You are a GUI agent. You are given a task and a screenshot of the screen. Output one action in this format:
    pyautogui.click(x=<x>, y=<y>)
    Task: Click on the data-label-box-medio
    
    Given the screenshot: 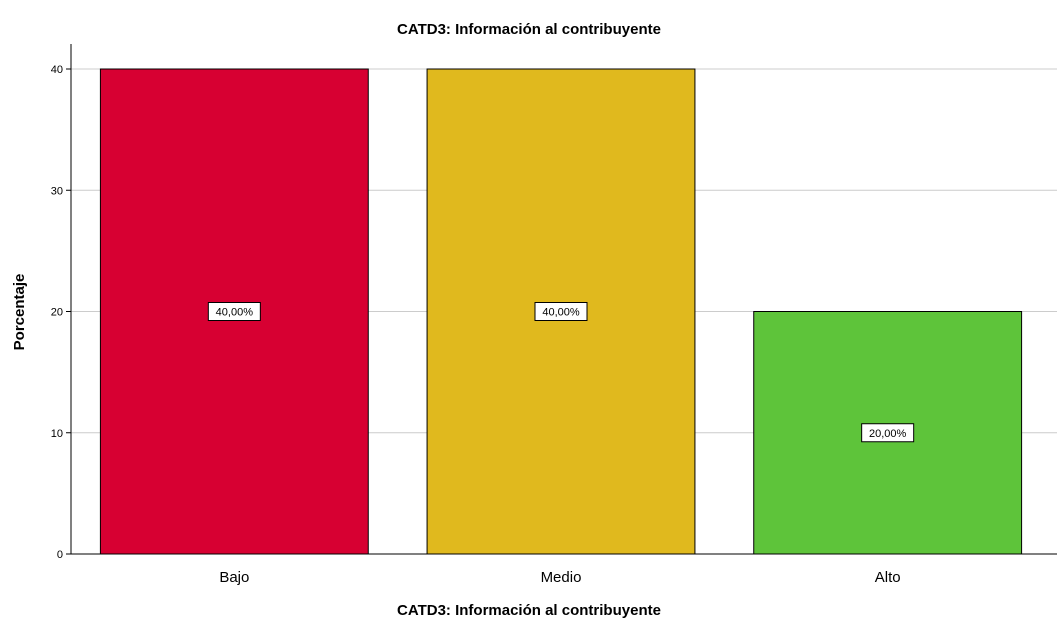 What is the action you would take?
    pyautogui.click(x=561, y=311)
    